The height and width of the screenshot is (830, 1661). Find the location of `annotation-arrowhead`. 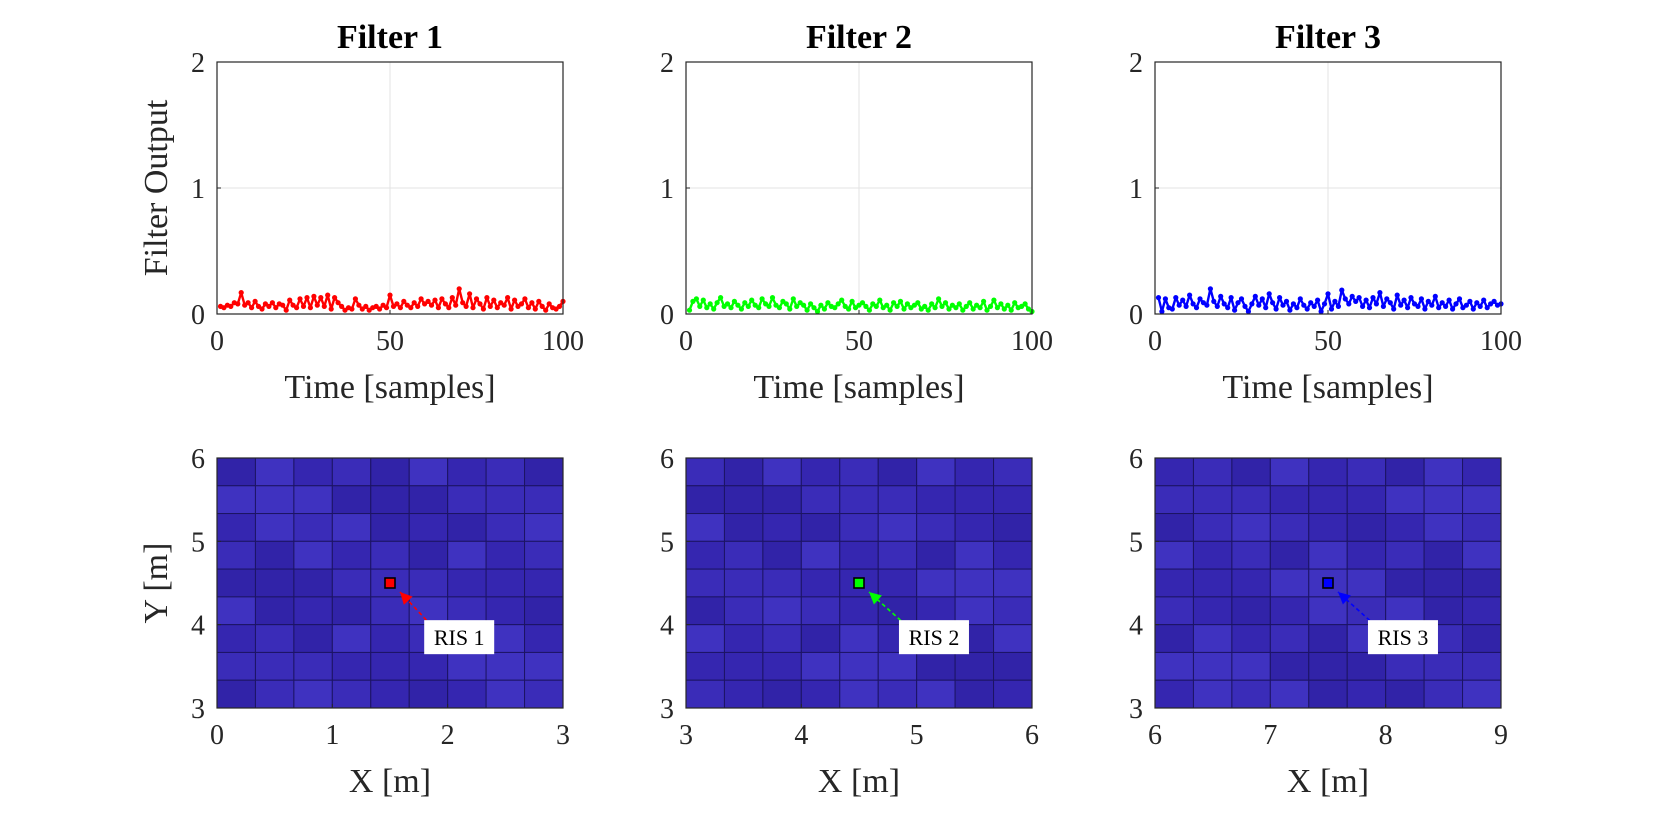

annotation-arrowhead is located at coordinates (1344, 598).